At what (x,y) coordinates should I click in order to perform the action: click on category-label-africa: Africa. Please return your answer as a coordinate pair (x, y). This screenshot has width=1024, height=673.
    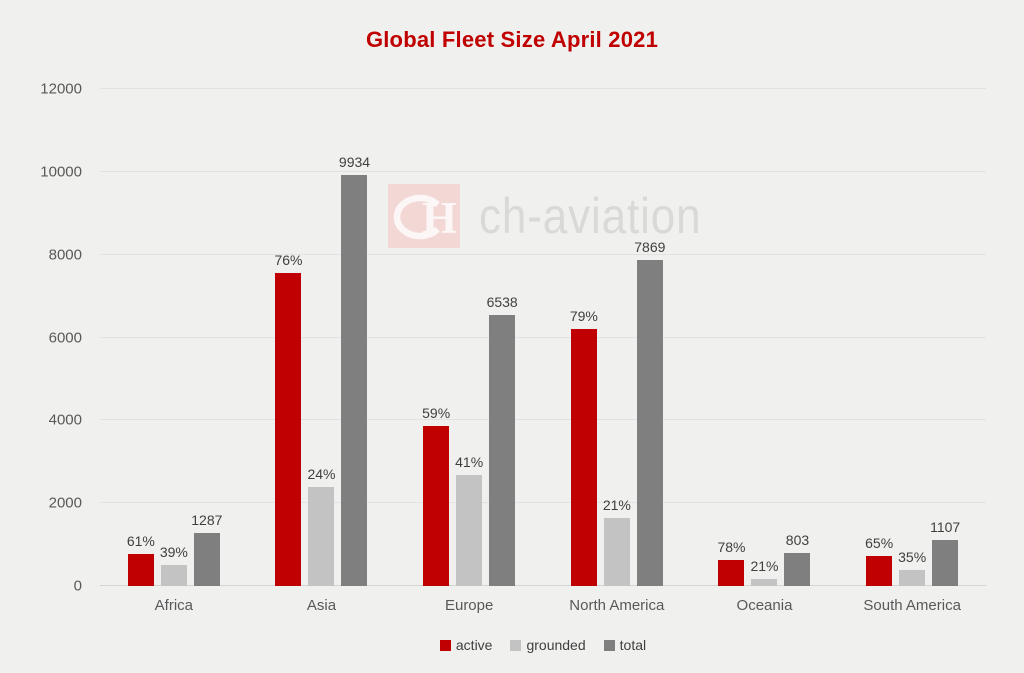
    Looking at the image, I should click on (173, 605).